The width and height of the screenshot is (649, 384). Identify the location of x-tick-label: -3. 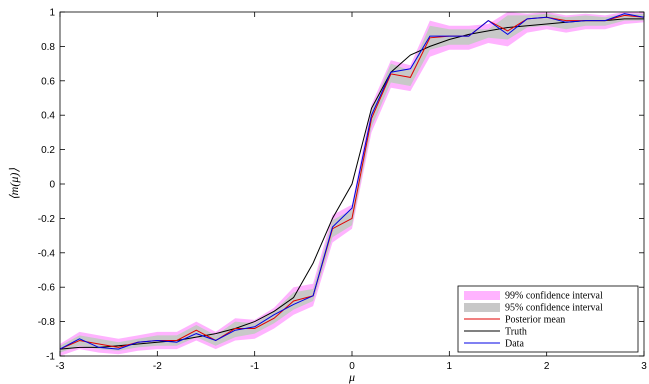
(60, 366).